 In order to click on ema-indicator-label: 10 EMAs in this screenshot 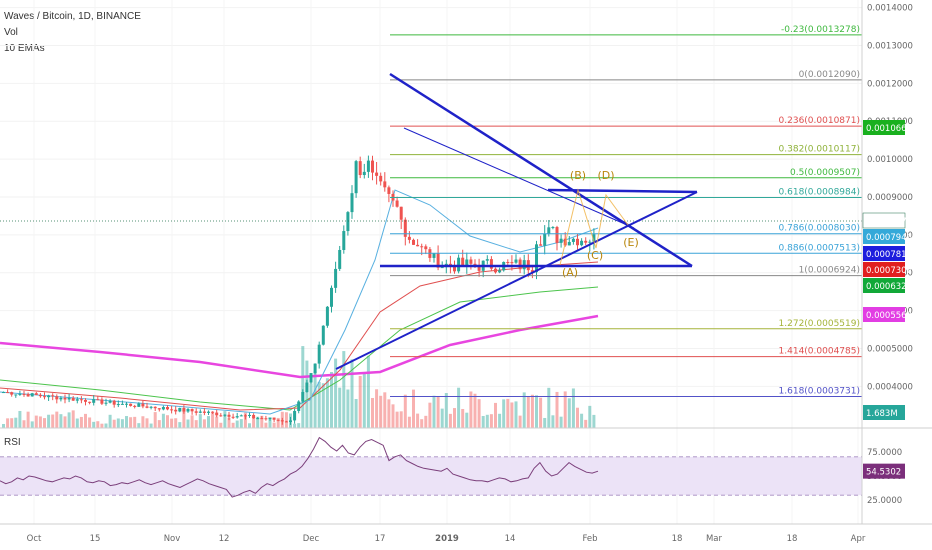, I will do `click(24, 48)`.